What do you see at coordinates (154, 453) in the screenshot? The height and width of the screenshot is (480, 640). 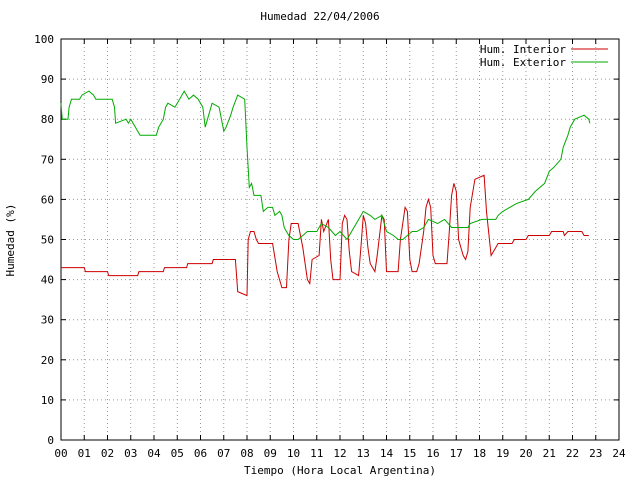 I see `x-tick-label: 04` at bounding box center [154, 453].